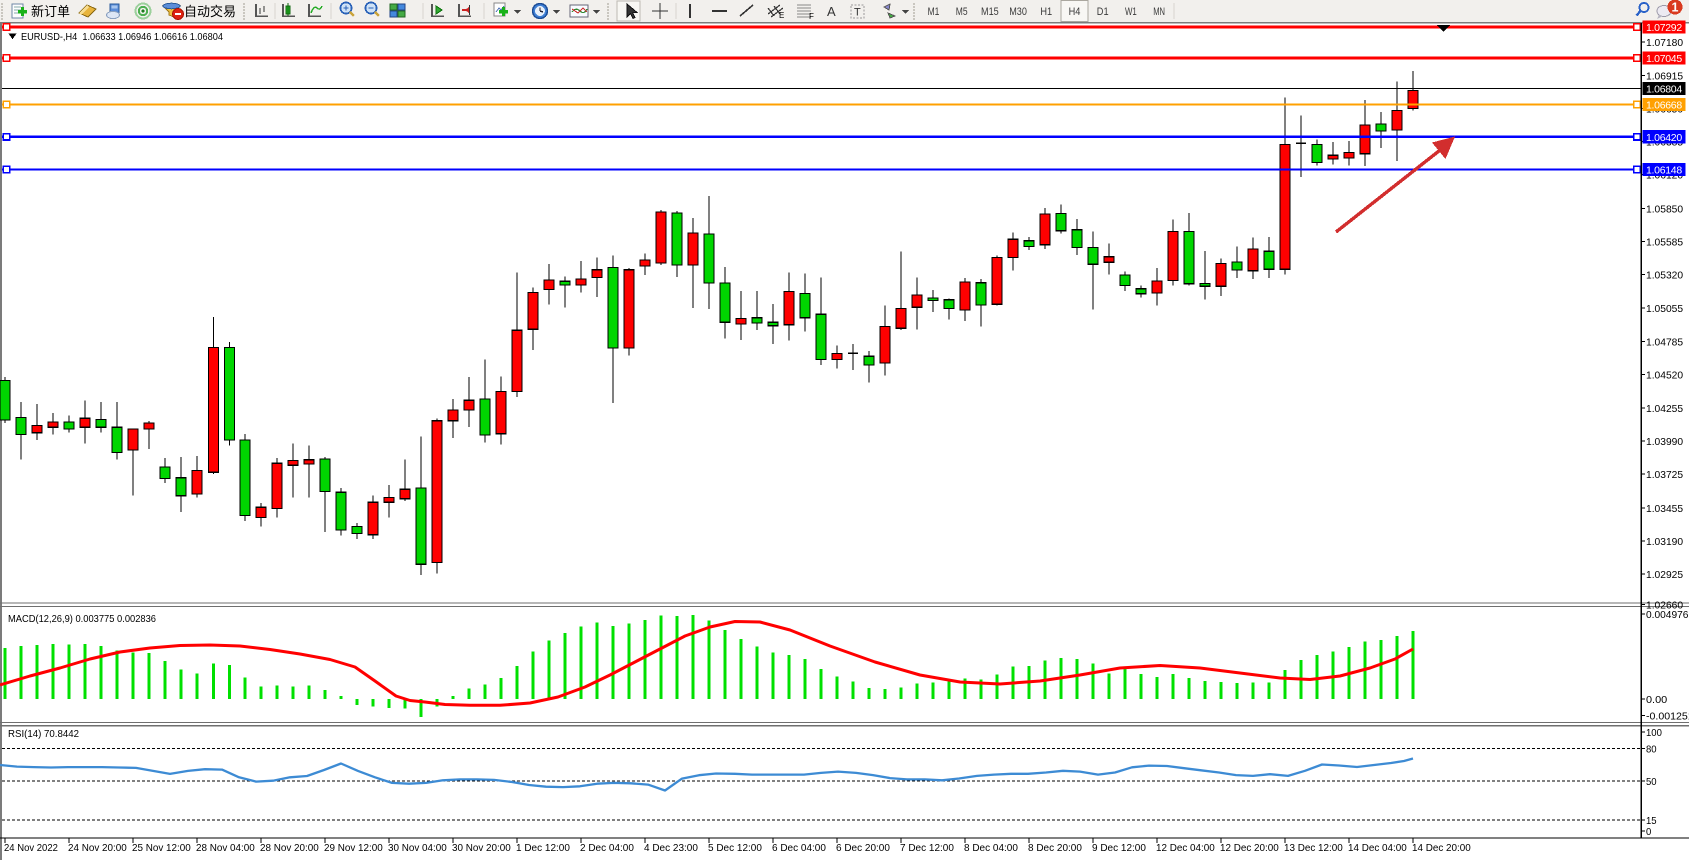 This screenshot has width=1689, height=860. I want to click on svg-text: W1, so click(1131, 12).